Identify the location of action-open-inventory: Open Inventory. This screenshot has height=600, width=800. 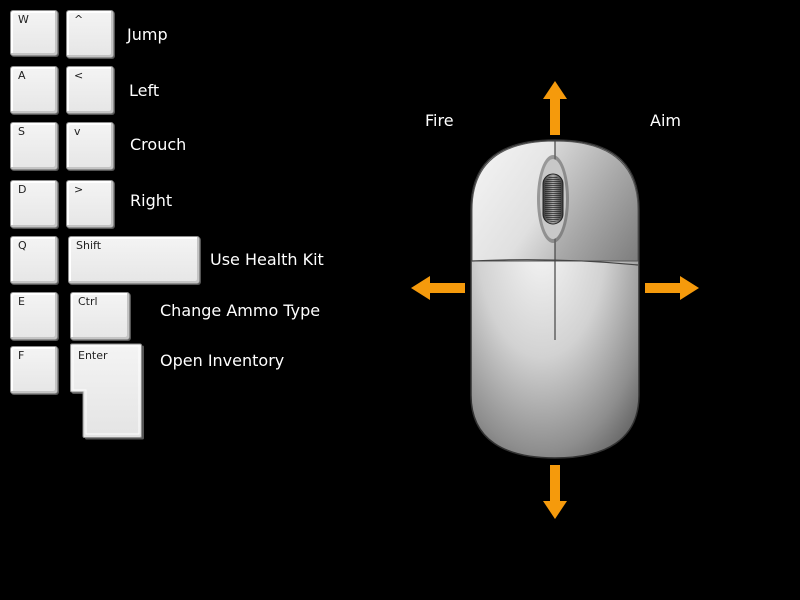
(222, 360).